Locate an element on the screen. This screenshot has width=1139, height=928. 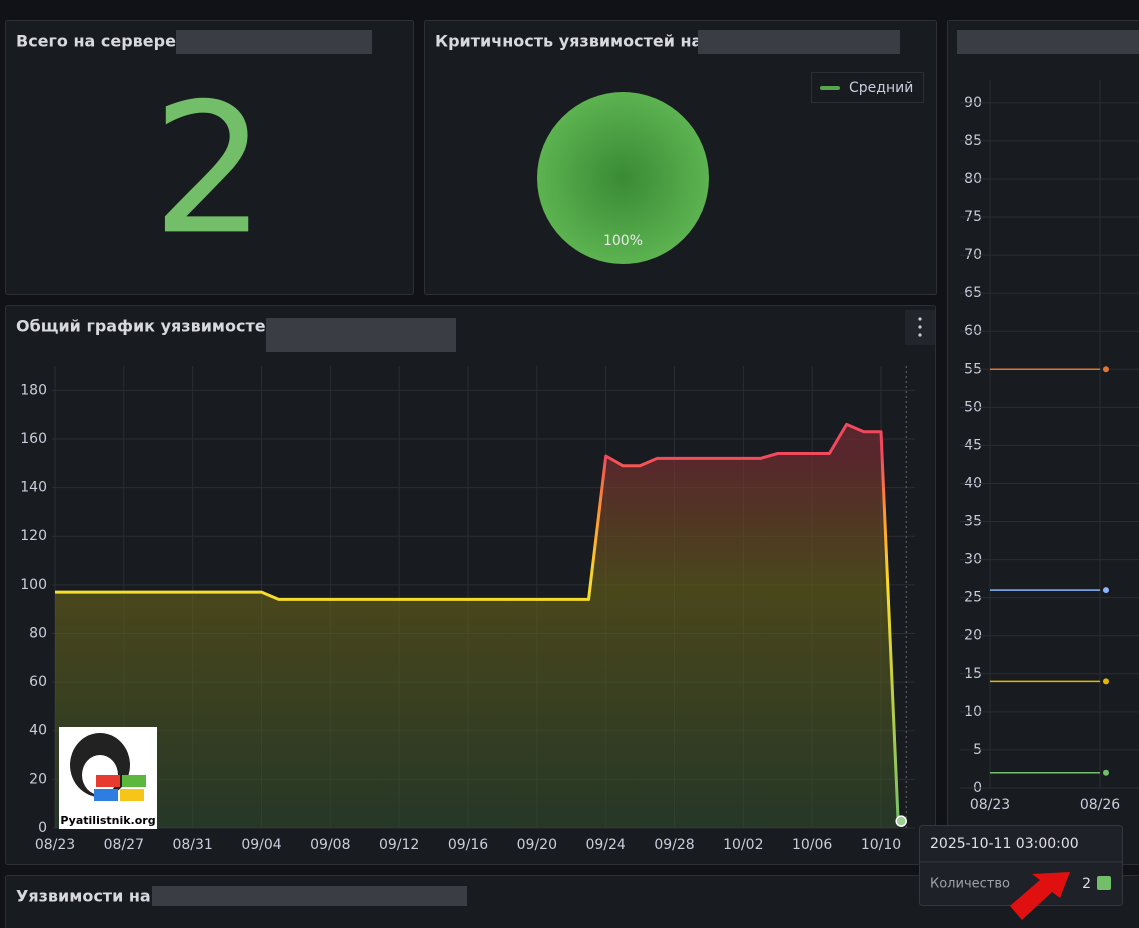
watermark-text: Pyatilistnik.org is located at coordinates (107, 820).